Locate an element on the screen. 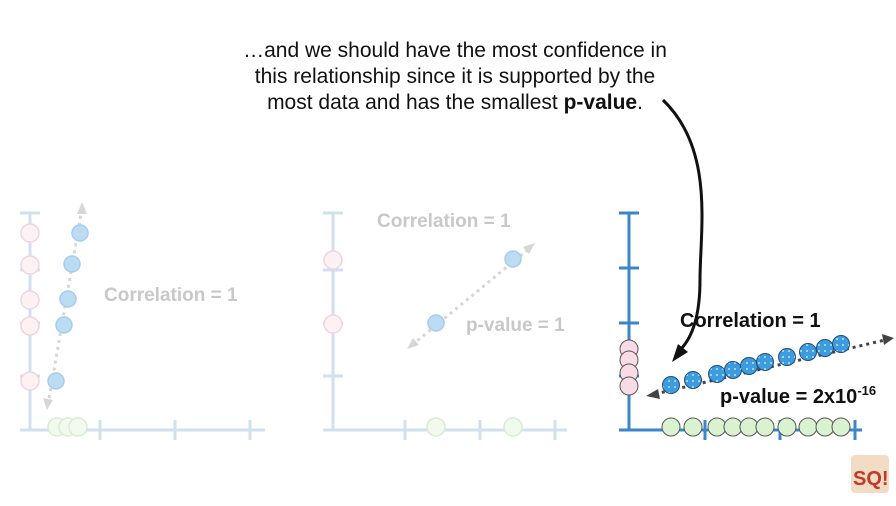  panel-3: Correlation = 1 p-value = 2x10-16 is located at coordinates (756, 325).